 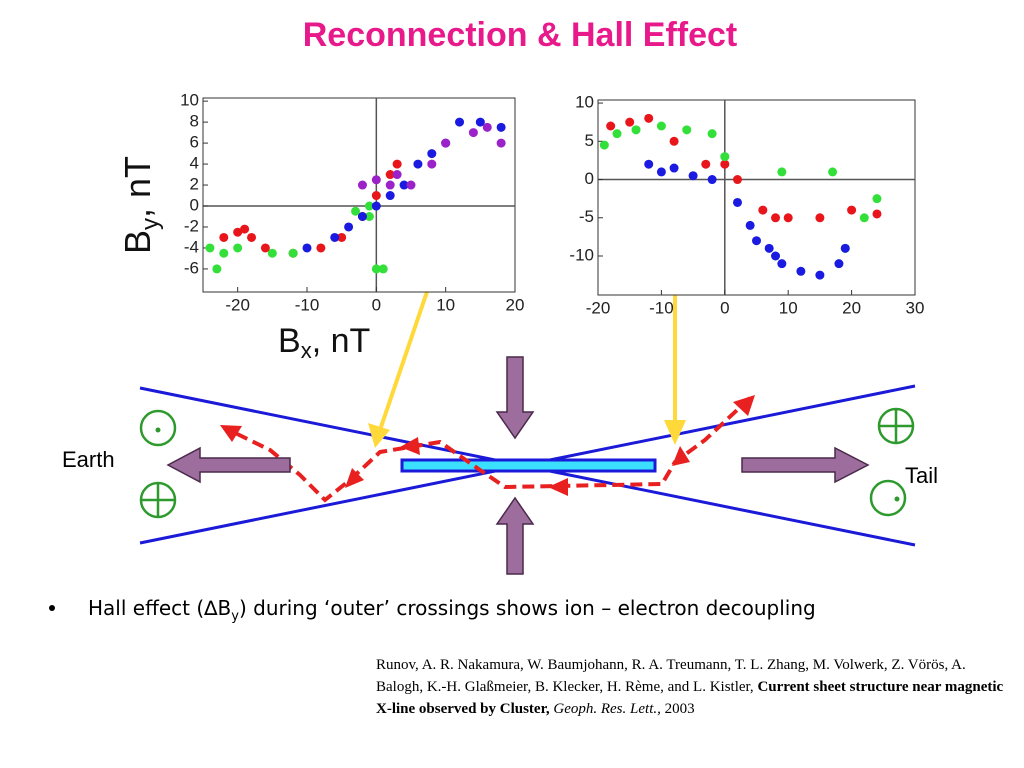 I want to click on y-tick-label: 5, so click(x=589, y=140).